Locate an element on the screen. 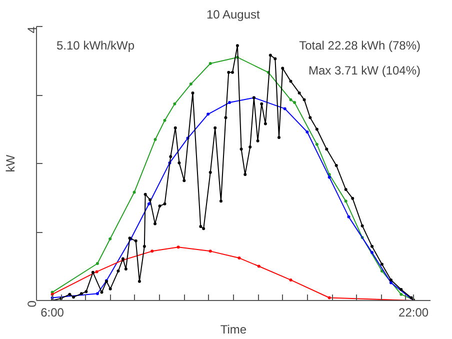  y-tick-label: 0 is located at coordinates (32, 304).